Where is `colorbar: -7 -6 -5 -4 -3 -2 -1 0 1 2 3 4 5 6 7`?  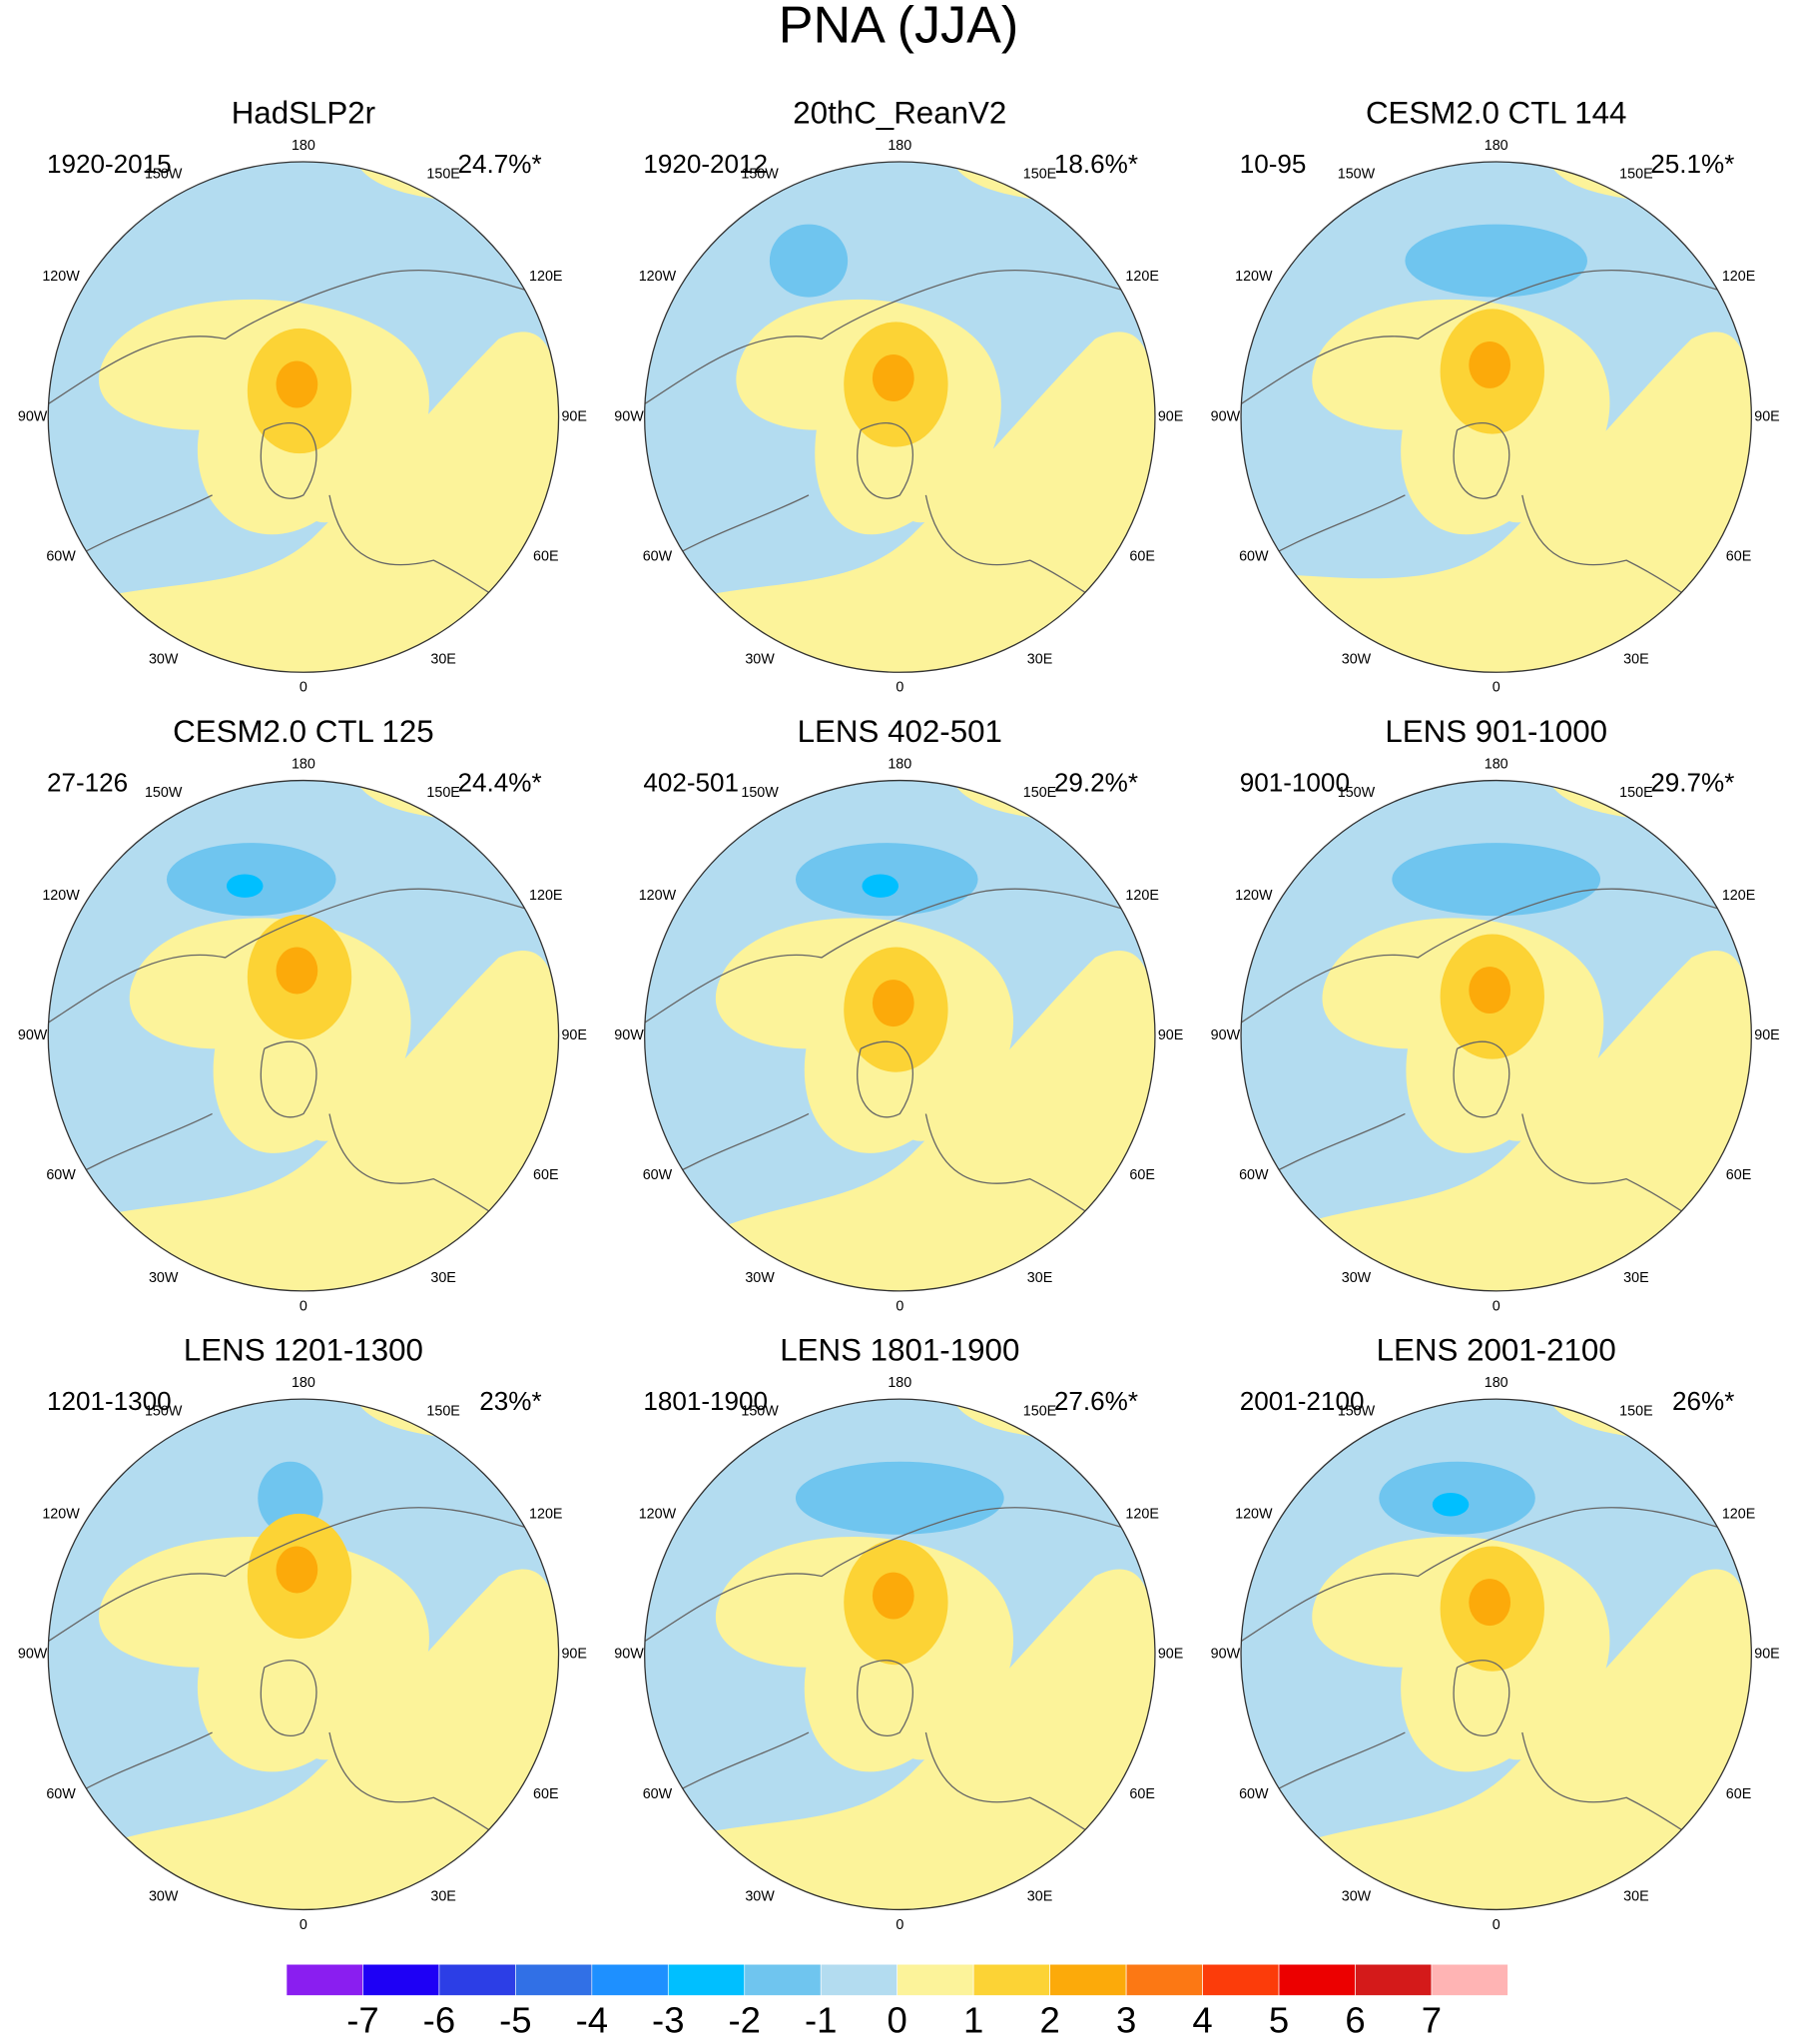
colorbar: -7 -6 -5 -4 -3 -2 -1 0 1 2 3 4 5 6 7 is located at coordinates (897, 2002).